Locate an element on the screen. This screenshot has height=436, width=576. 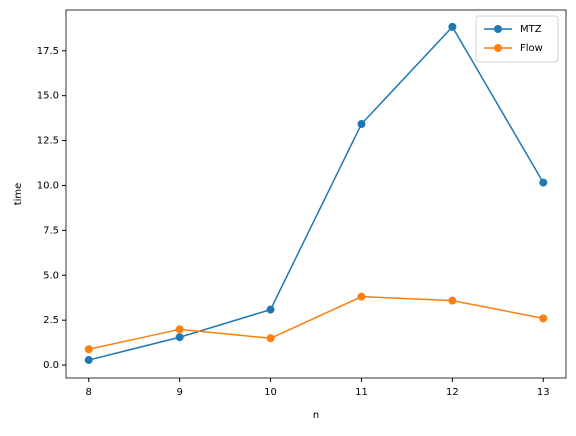
x-axis-label: n is located at coordinates (316, 415).